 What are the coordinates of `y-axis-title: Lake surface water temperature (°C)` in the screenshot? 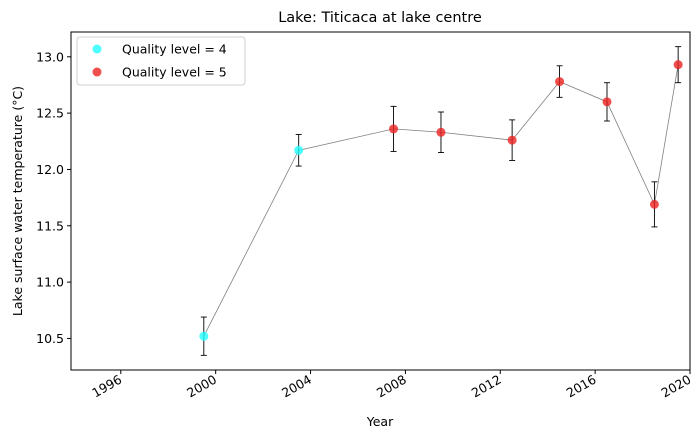 It's located at (17, 201).